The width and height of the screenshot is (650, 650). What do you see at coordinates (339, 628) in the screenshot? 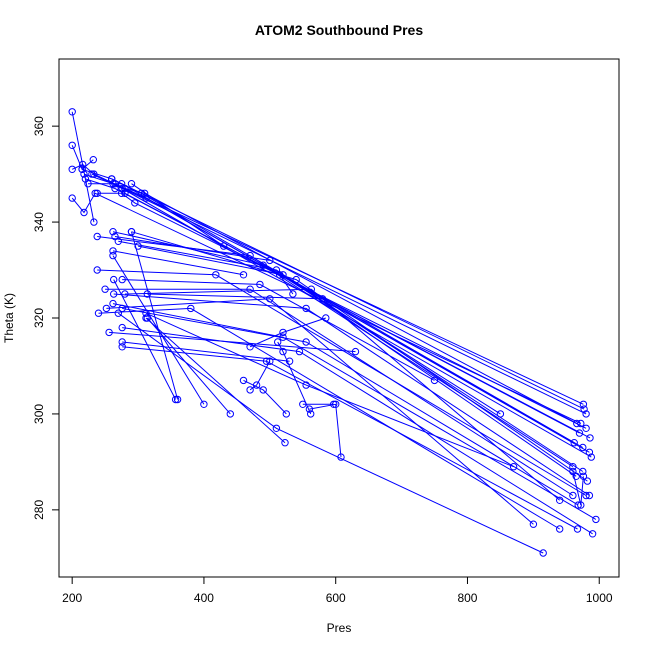
I see `x-axis-label: Pres` at bounding box center [339, 628].